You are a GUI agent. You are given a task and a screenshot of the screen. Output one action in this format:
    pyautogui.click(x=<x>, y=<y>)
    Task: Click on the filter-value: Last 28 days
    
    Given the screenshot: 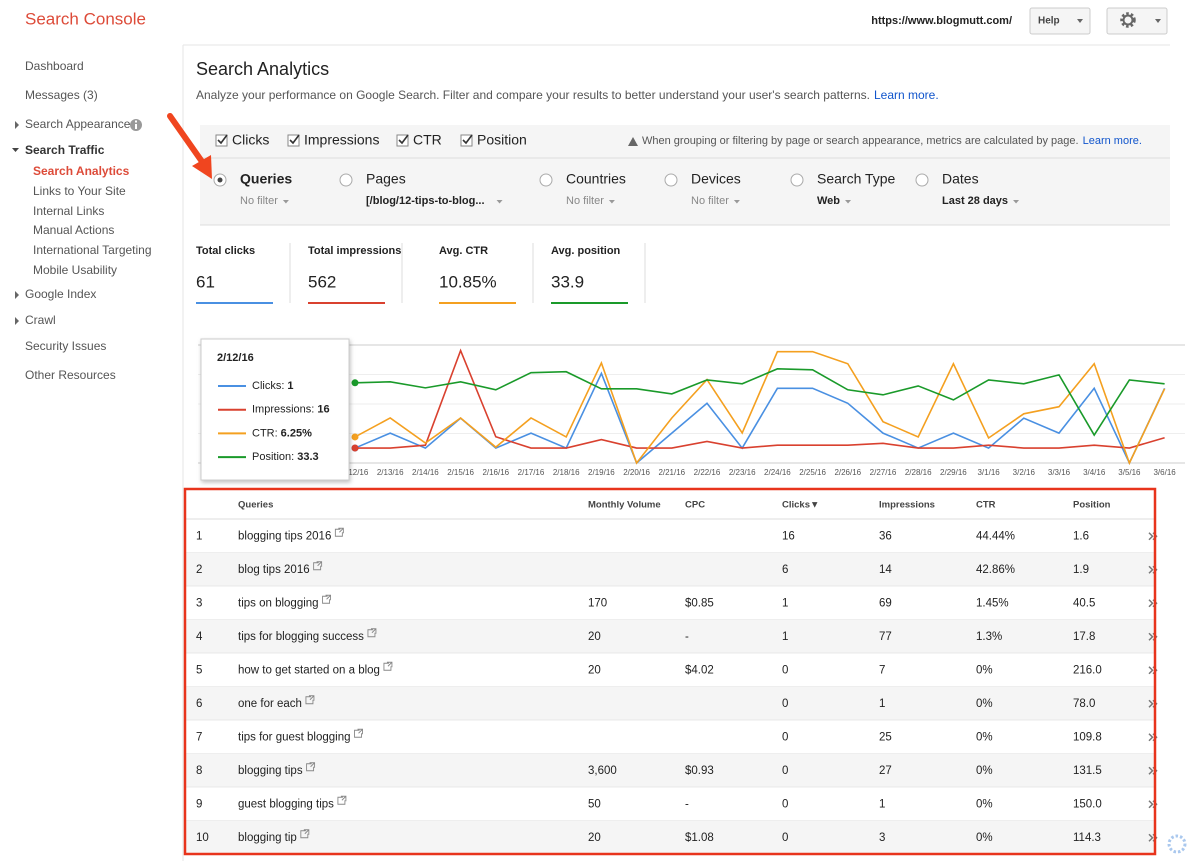 What is the action you would take?
    pyautogui.click(x=975, y=201)
    